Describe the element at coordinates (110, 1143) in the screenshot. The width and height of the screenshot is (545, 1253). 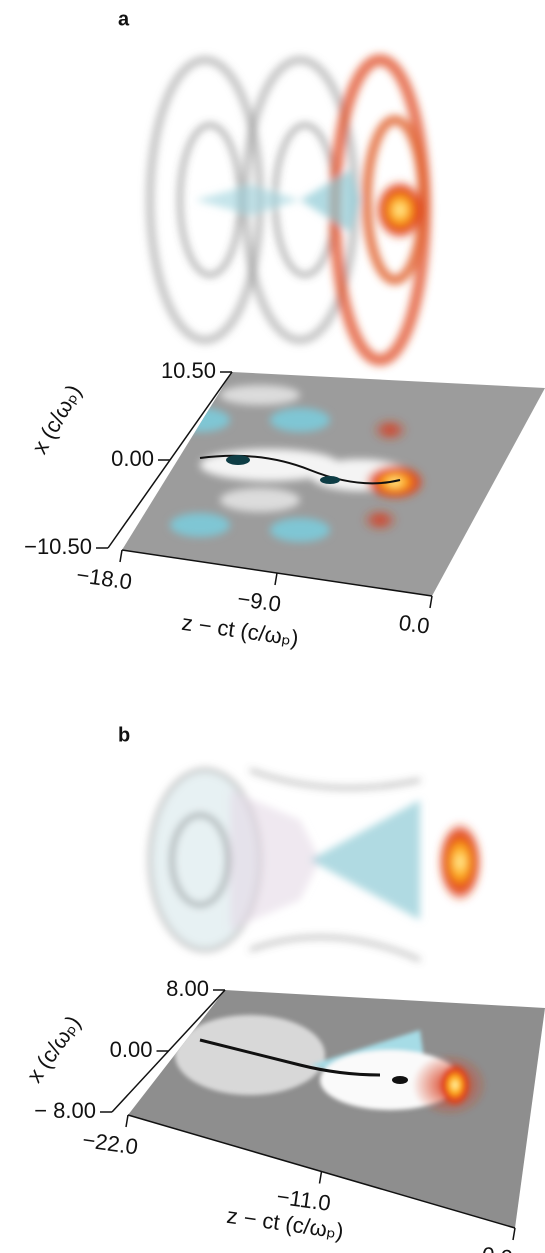
I see `z-tick-label: −22.0` at that location.